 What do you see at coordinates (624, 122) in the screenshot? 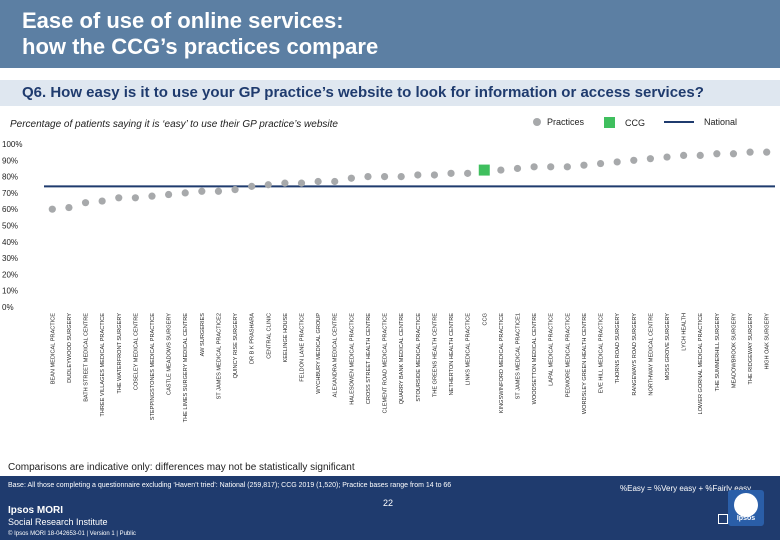
I see `legend-ccg: CCG` at bounding box center [624, 122].